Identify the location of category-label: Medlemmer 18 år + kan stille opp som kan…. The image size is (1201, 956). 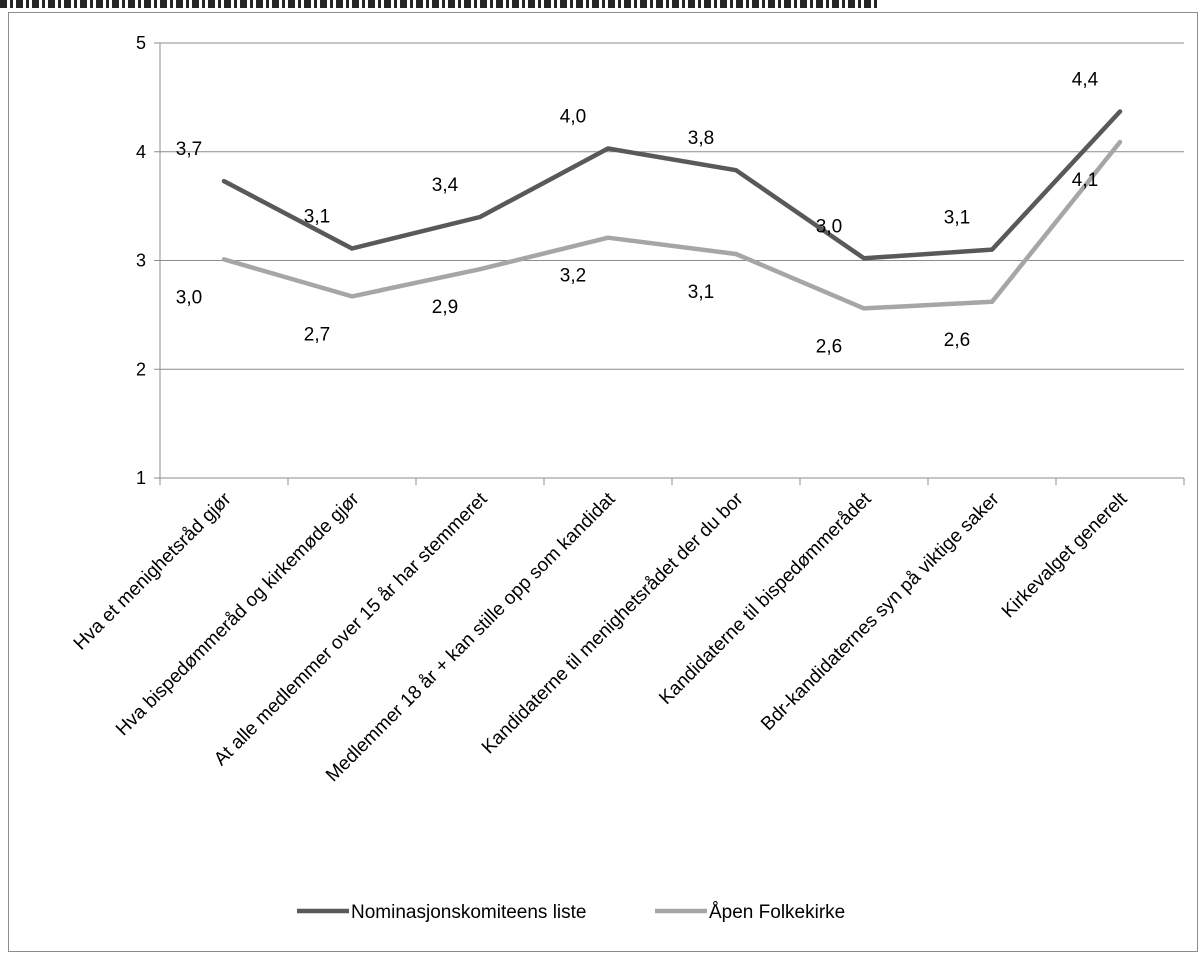
(471, 637).